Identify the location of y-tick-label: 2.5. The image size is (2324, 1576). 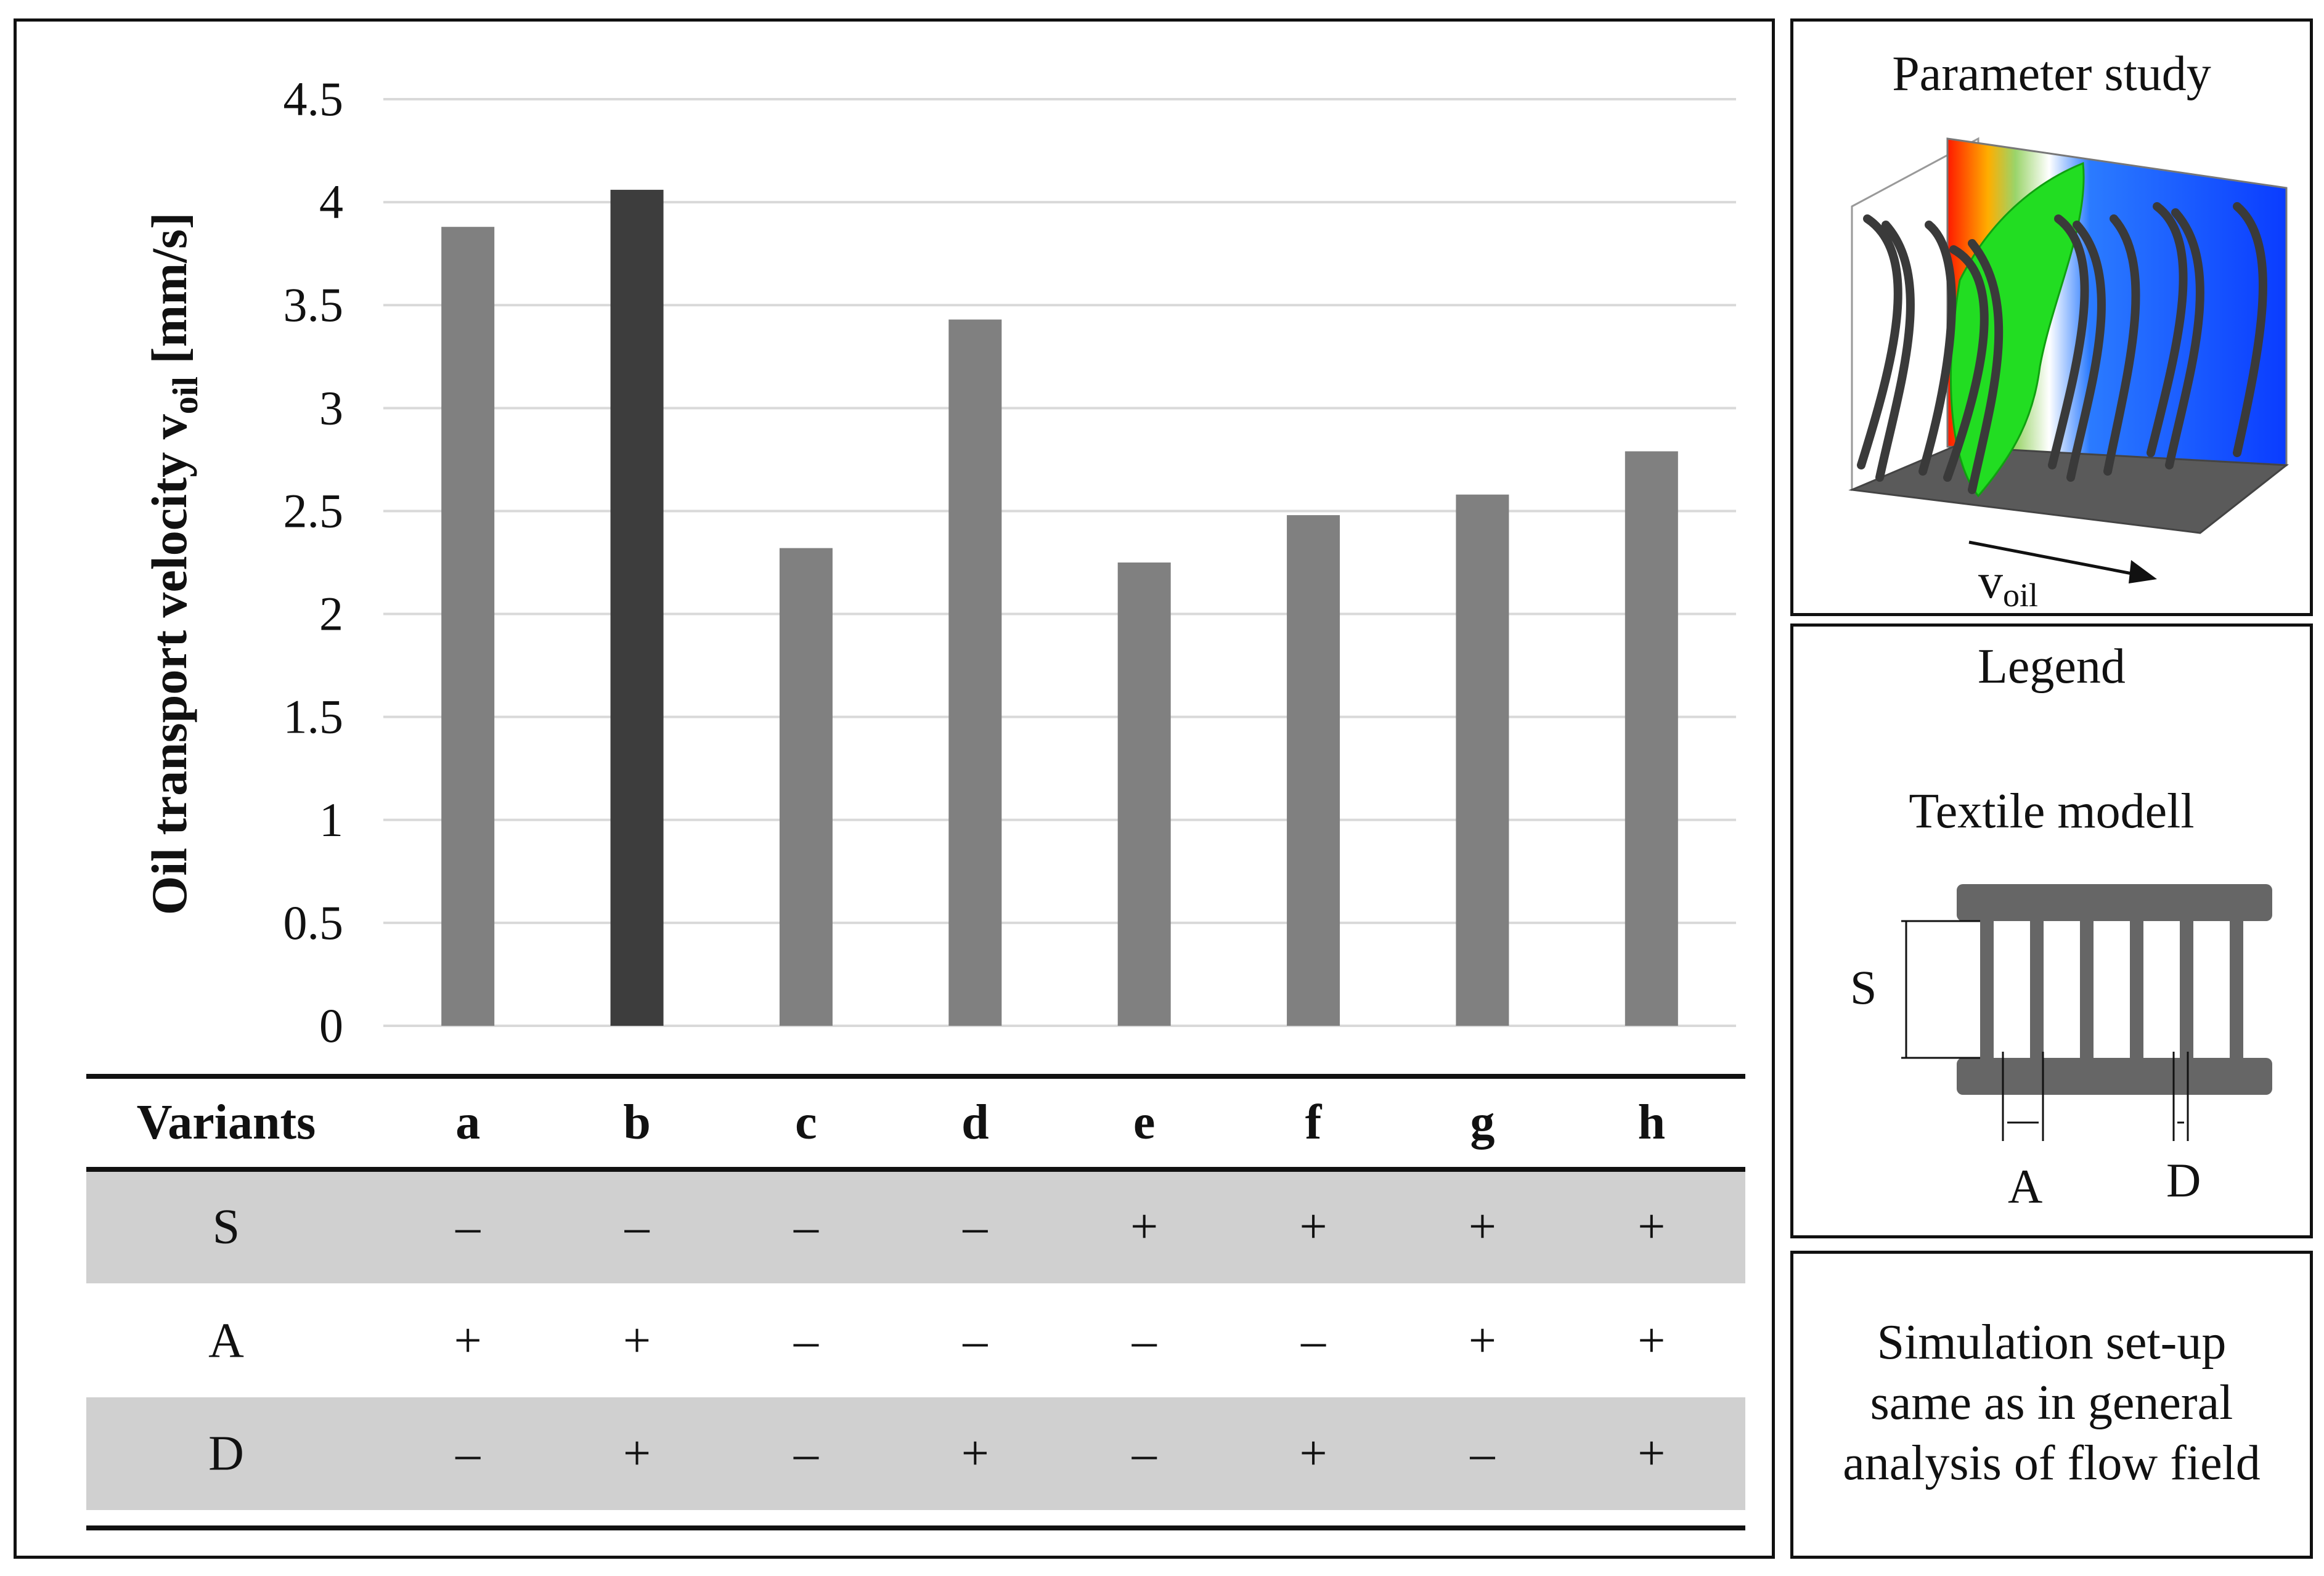
(313, 510).